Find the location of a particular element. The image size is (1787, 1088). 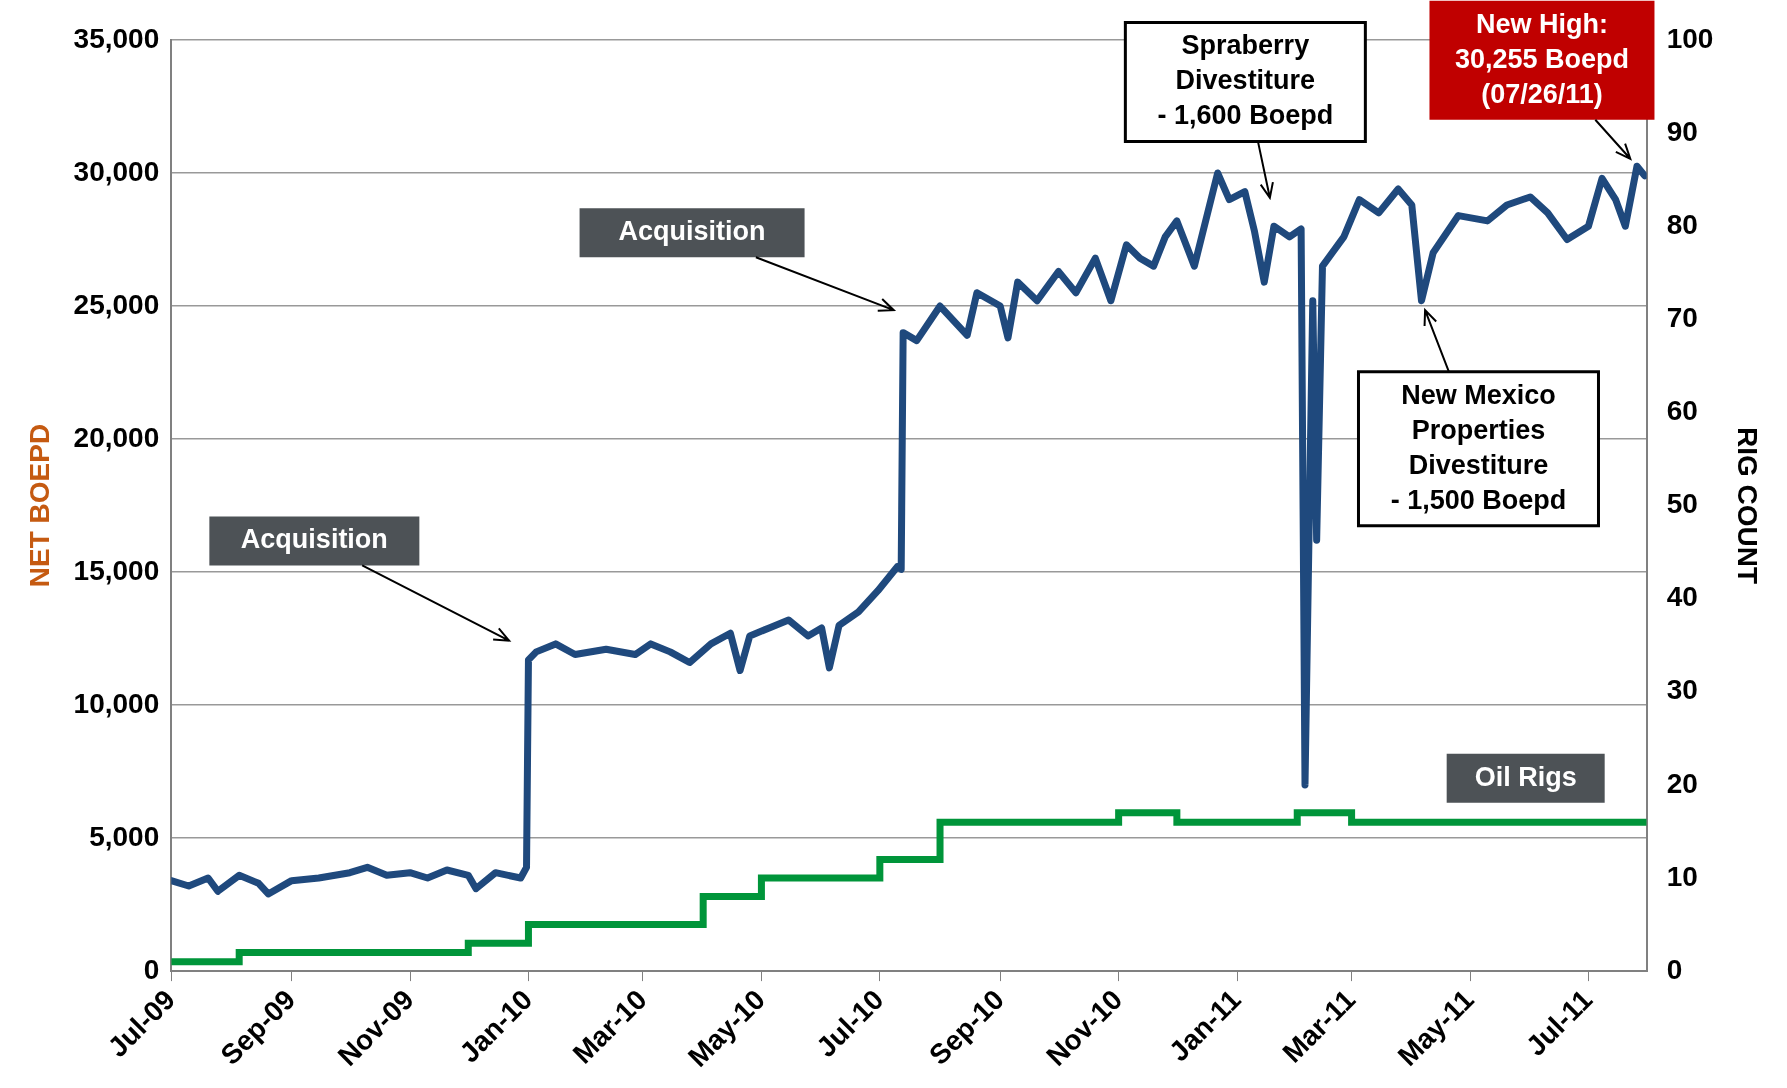

y2-tick-label: 80 is located at coordinates (1682, 224).